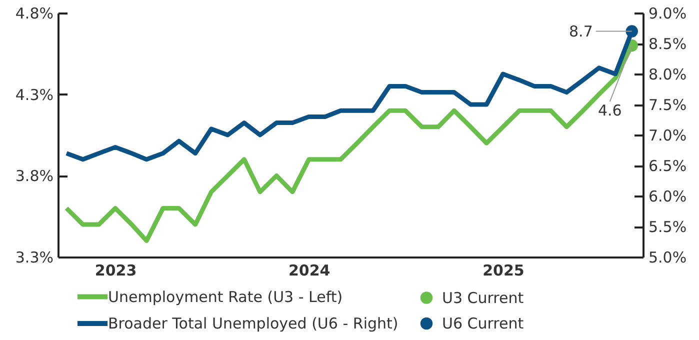 Image resolution: width=699 pixels, height=340 pixels. I want to click on legend-label: Unemployment Rate (U3 - Left), so click(225, 297).